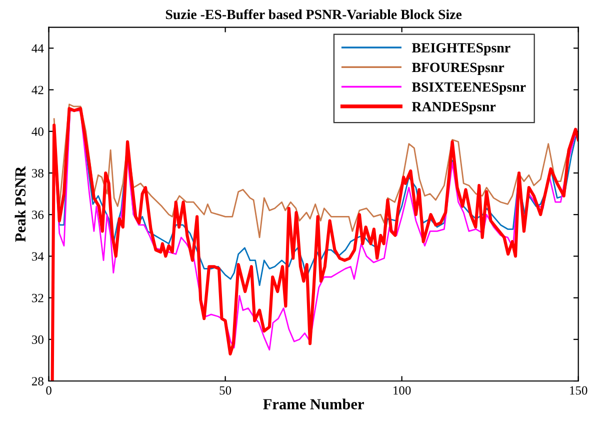  Describe the element at coordinates (402, 390) in the screenshot. I see `x-tick-label: 100` at that location.